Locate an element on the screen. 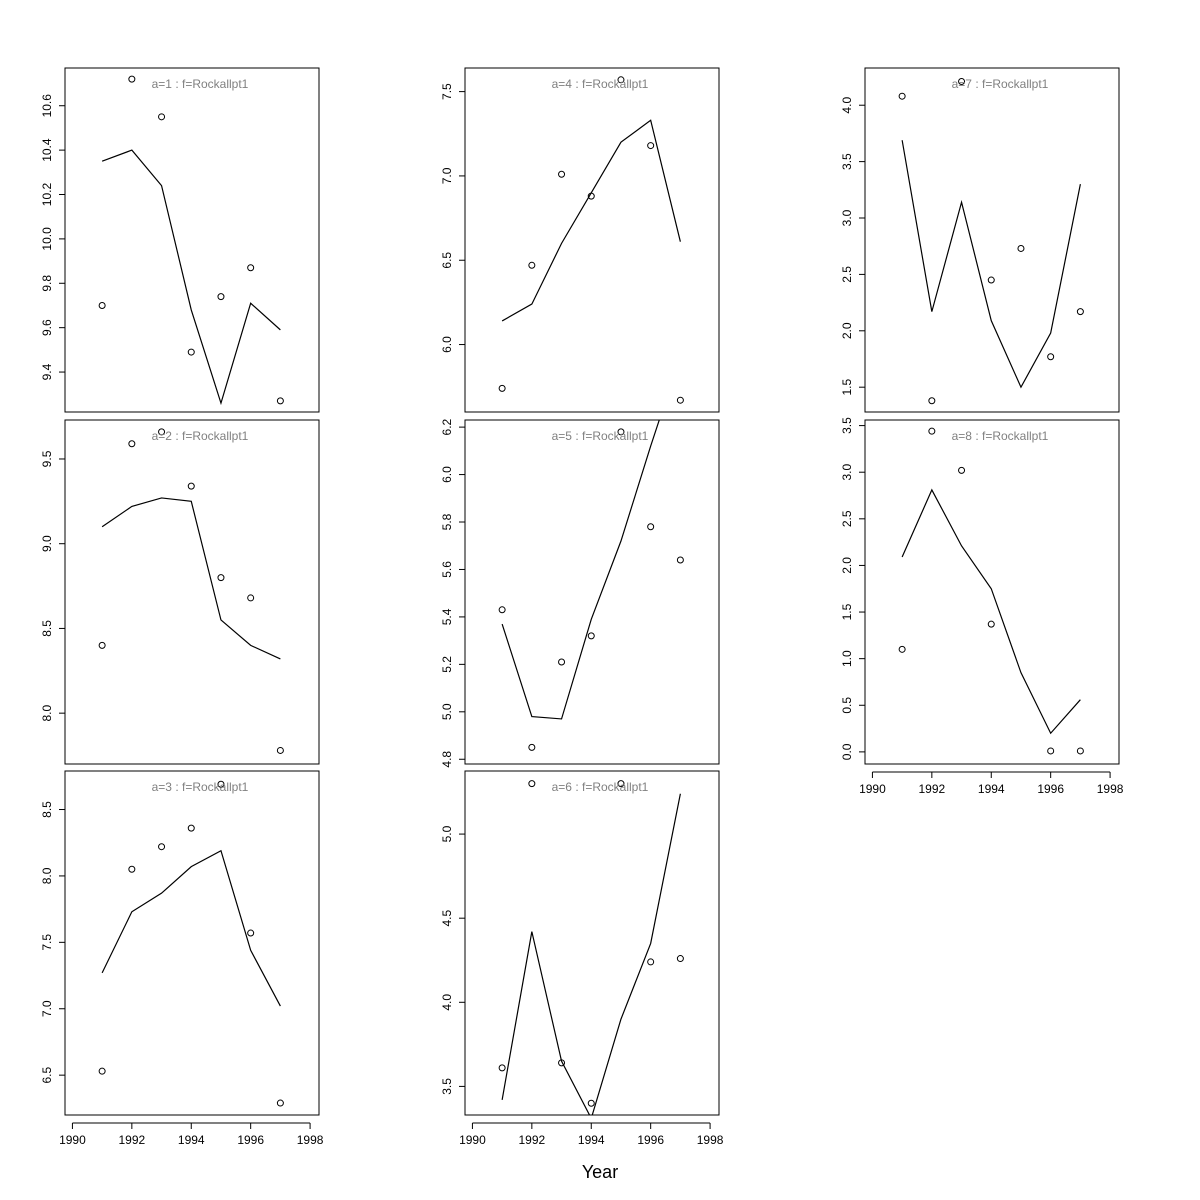 This screenshot has width=1200, height=1200. panel: a=7 : f=Rockallpt1 1.5 2.0 2.5 3.0 3.5 4.0 is located at coordinates (980, 240).